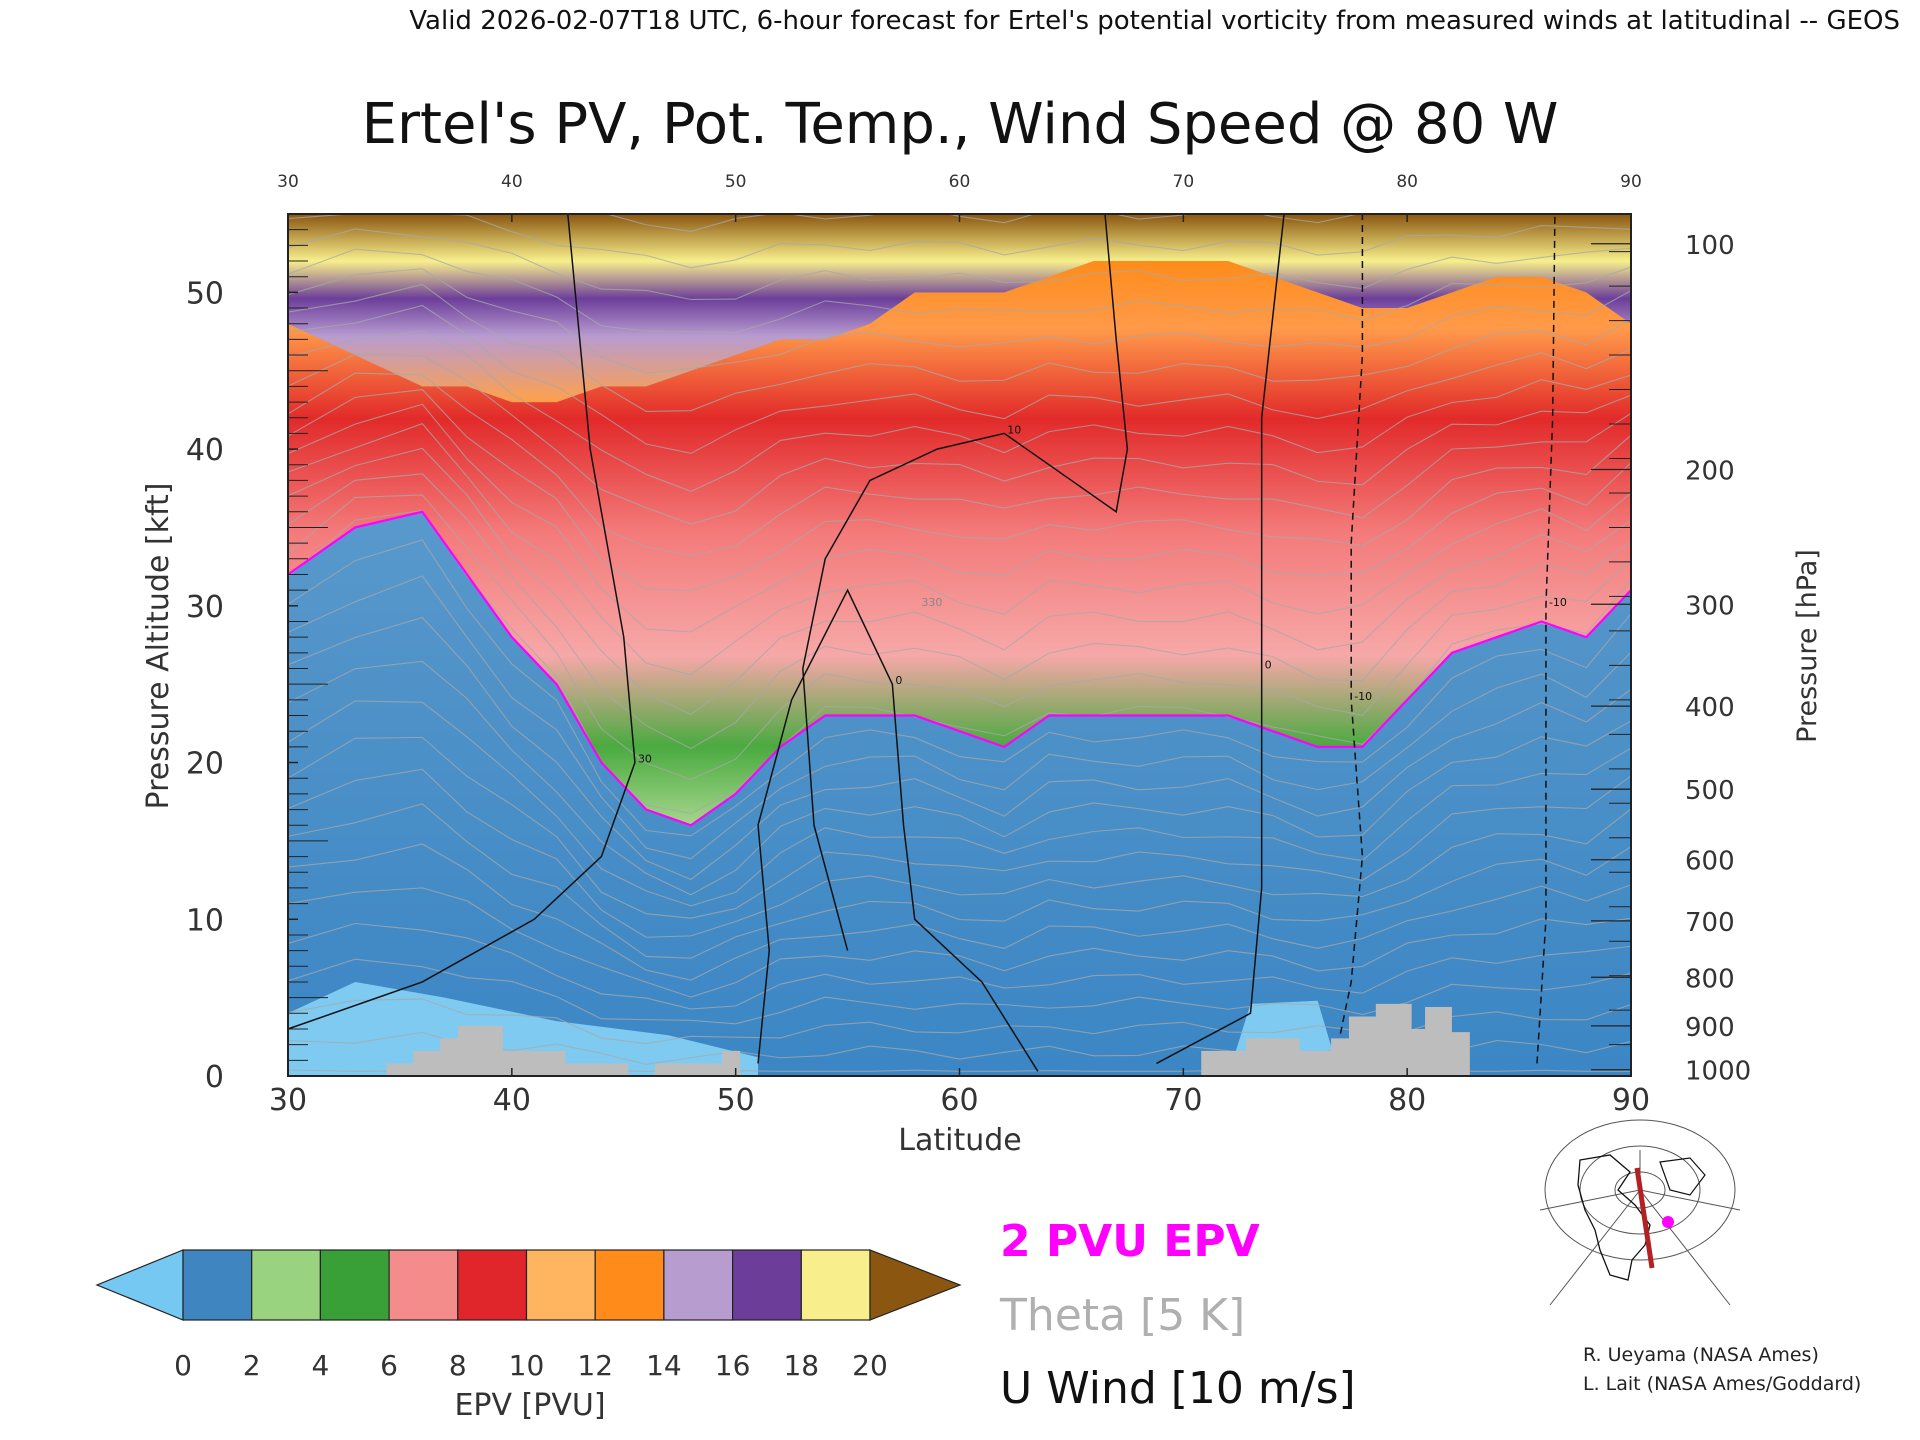 This screenshot has width=1920, height=1440. What do you see at coordinates (1014, 429) in the screenshot?
I see `u-wind-contour-label: 10` at bounding box center [1014, 429].